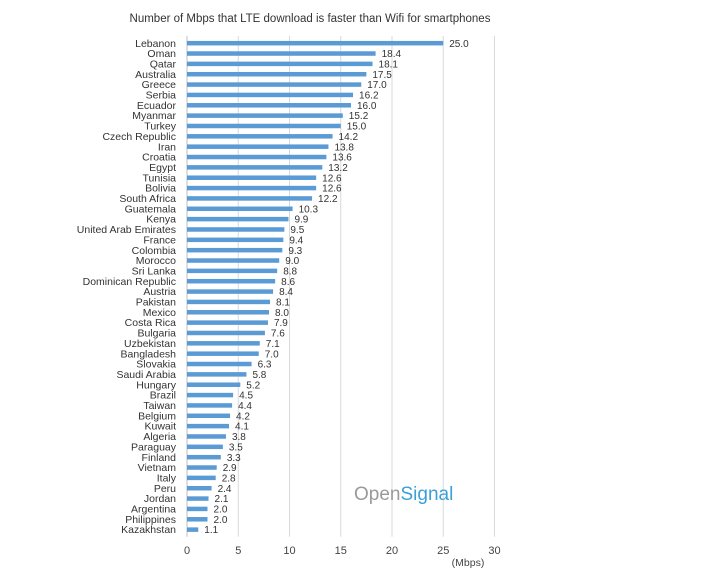 The height and width of the screenshot is (580, 719). Describe the element at coordinates (159, 292) in the screenshot. I see `category-label: Austria` at that location.